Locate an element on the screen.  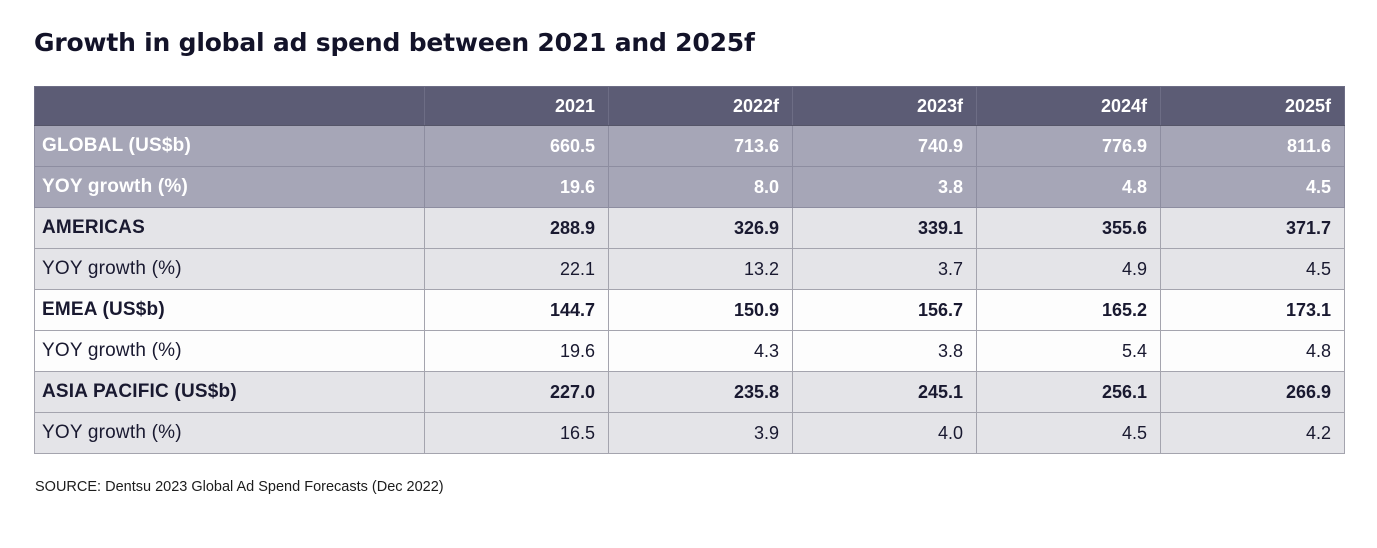
cell-value: 811.6 is located at coordinates (1252, 146).